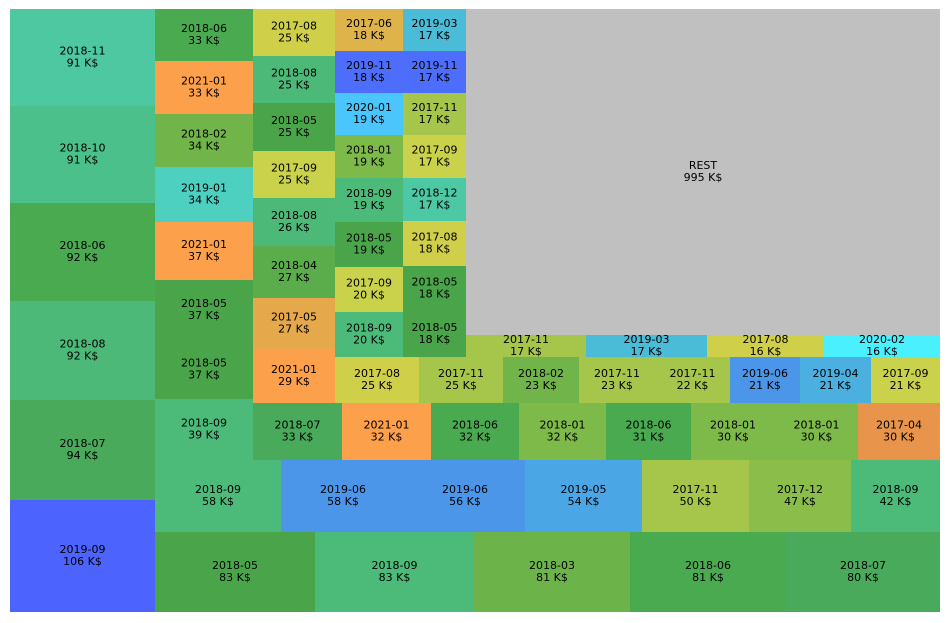 The width and height of the screenshot is (950, 623). What do you see at coordinates (696, 501) in the screenshot?
I see `treemap-cell-value: 50 K$` at bounding box center [696, 501].